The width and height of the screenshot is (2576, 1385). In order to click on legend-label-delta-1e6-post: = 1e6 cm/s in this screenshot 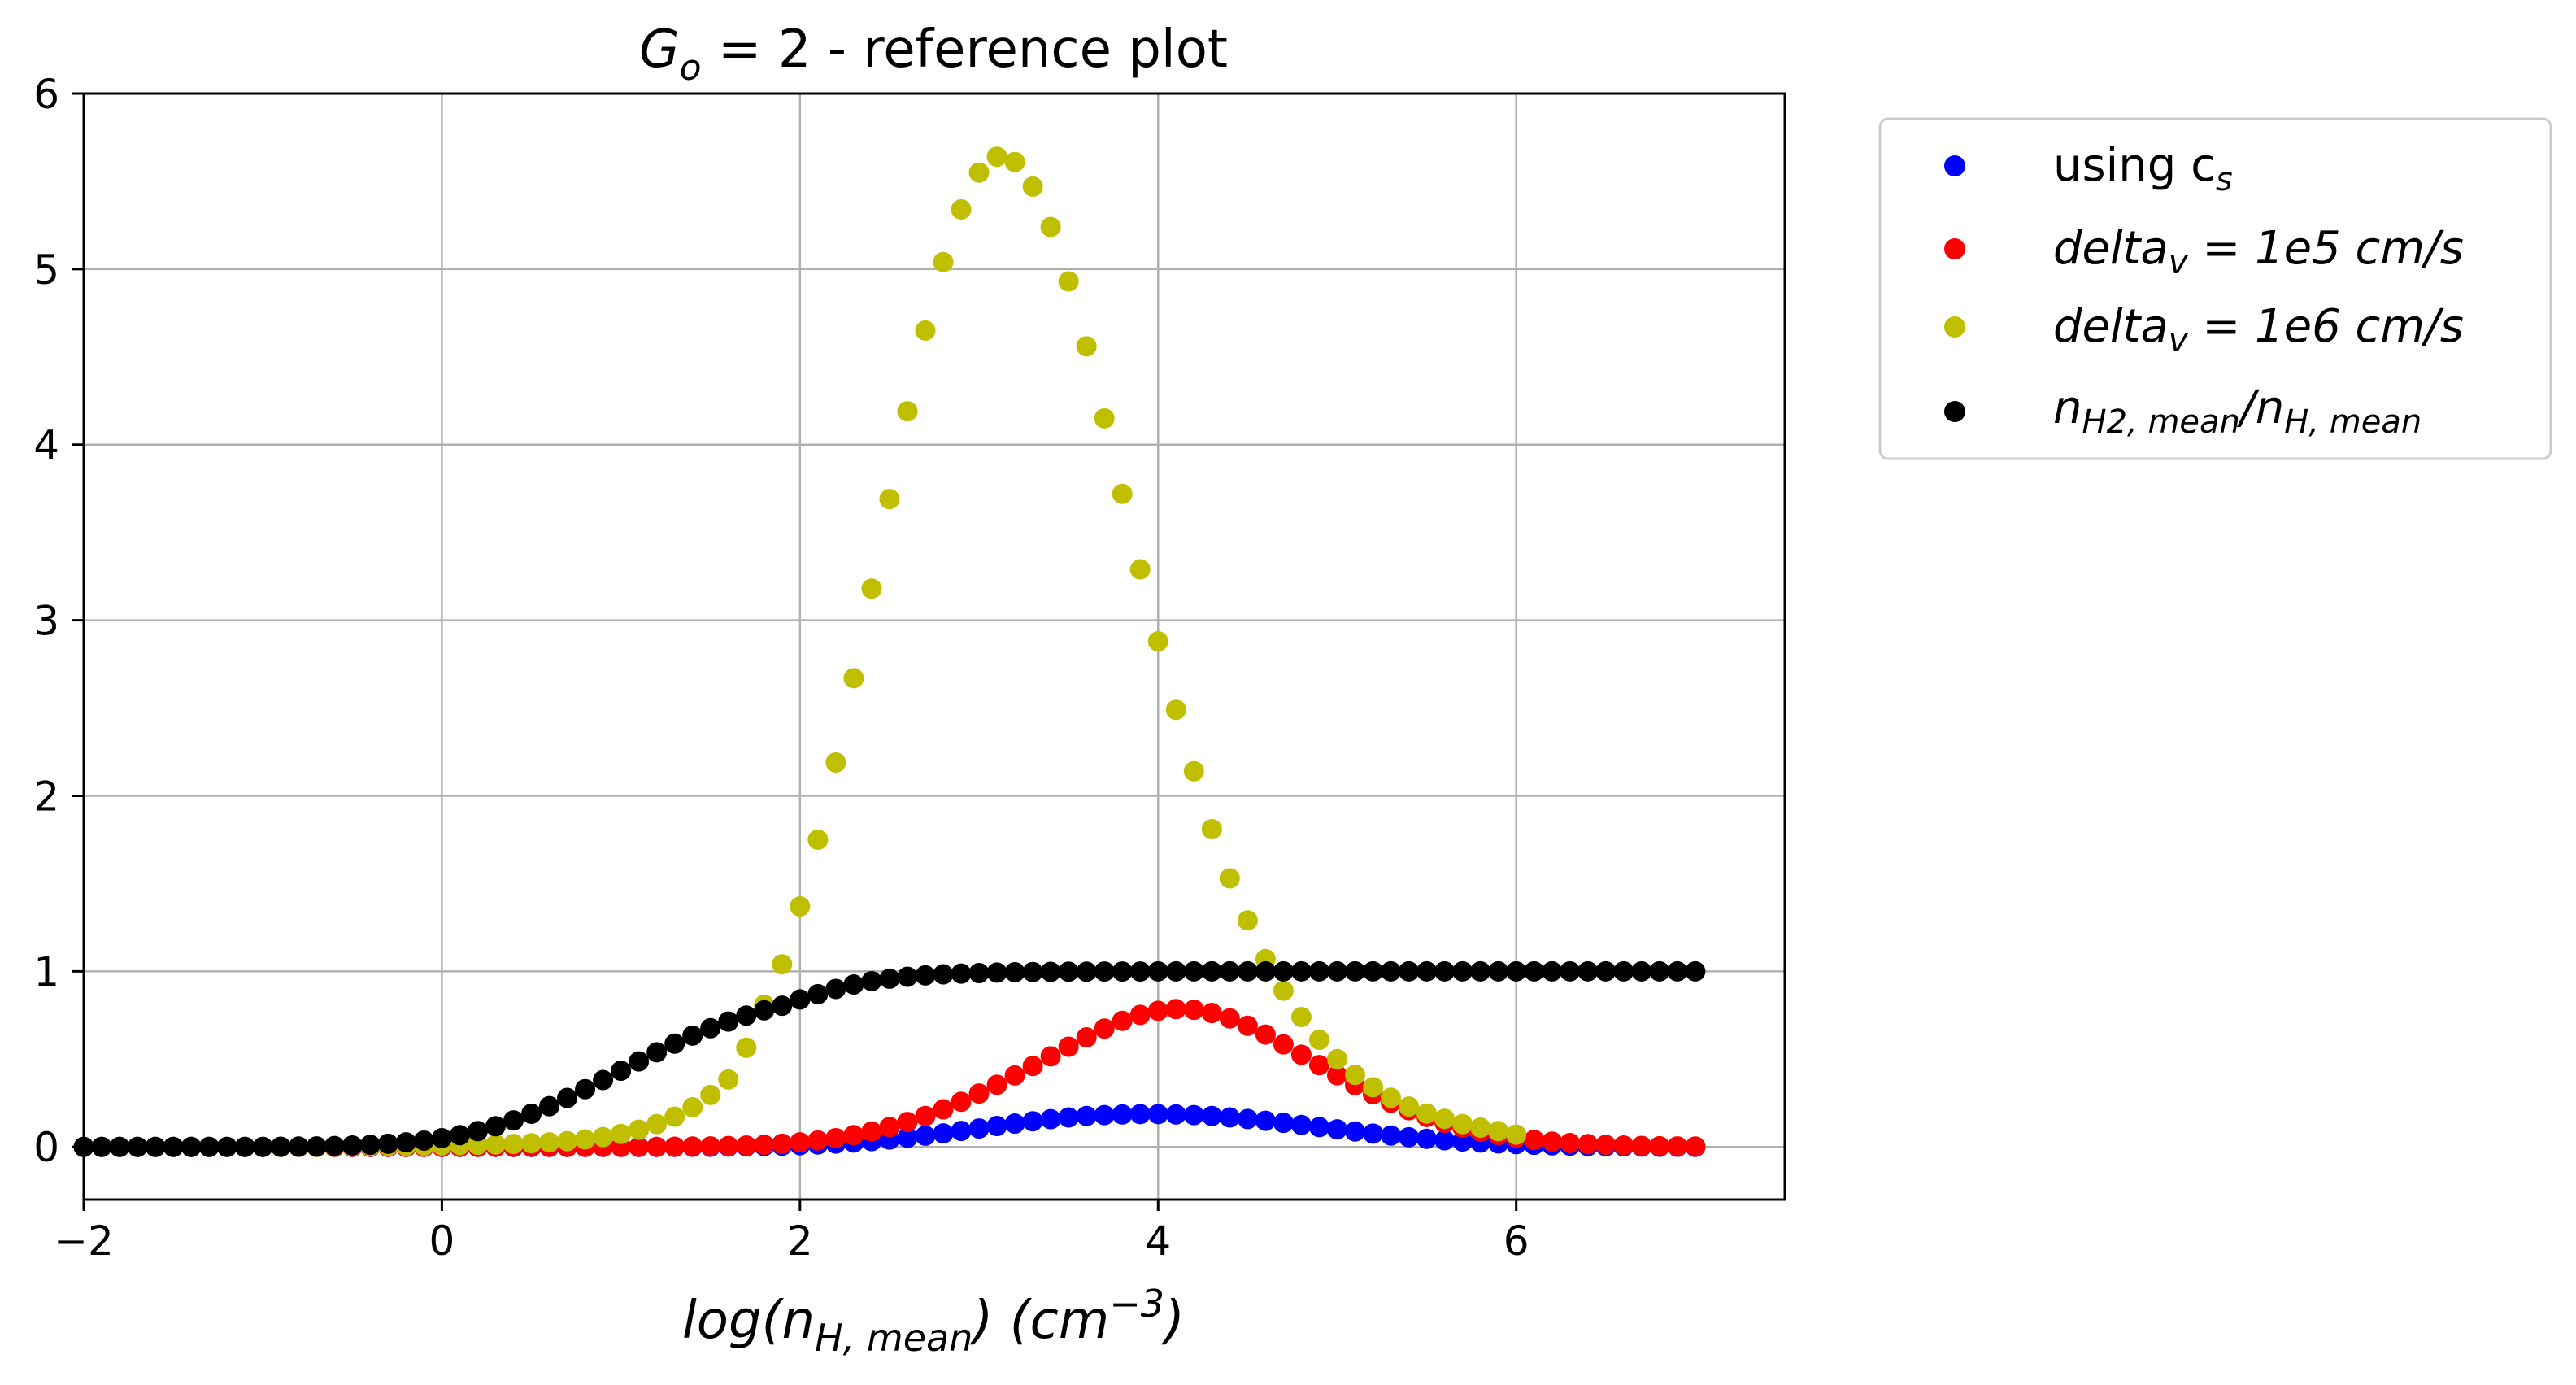, I will do `click(2326, 326)`.